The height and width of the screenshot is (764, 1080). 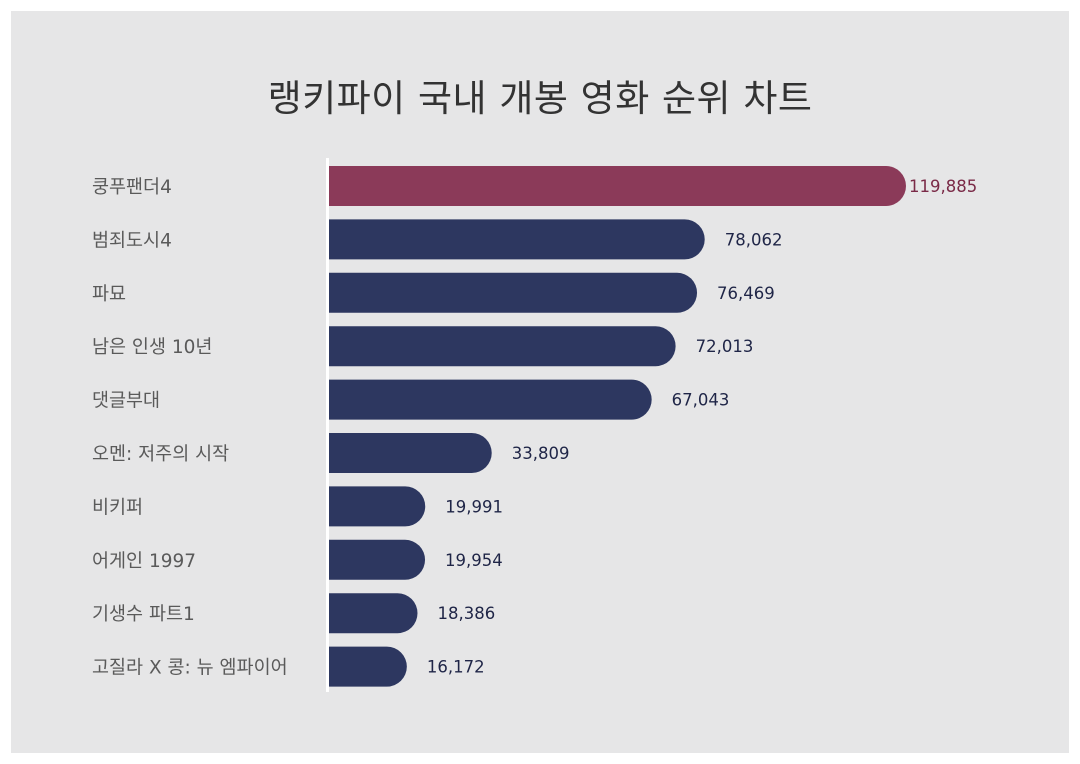 I want to click on category-label: 기생수 파트1, so click(x=143, y=614).